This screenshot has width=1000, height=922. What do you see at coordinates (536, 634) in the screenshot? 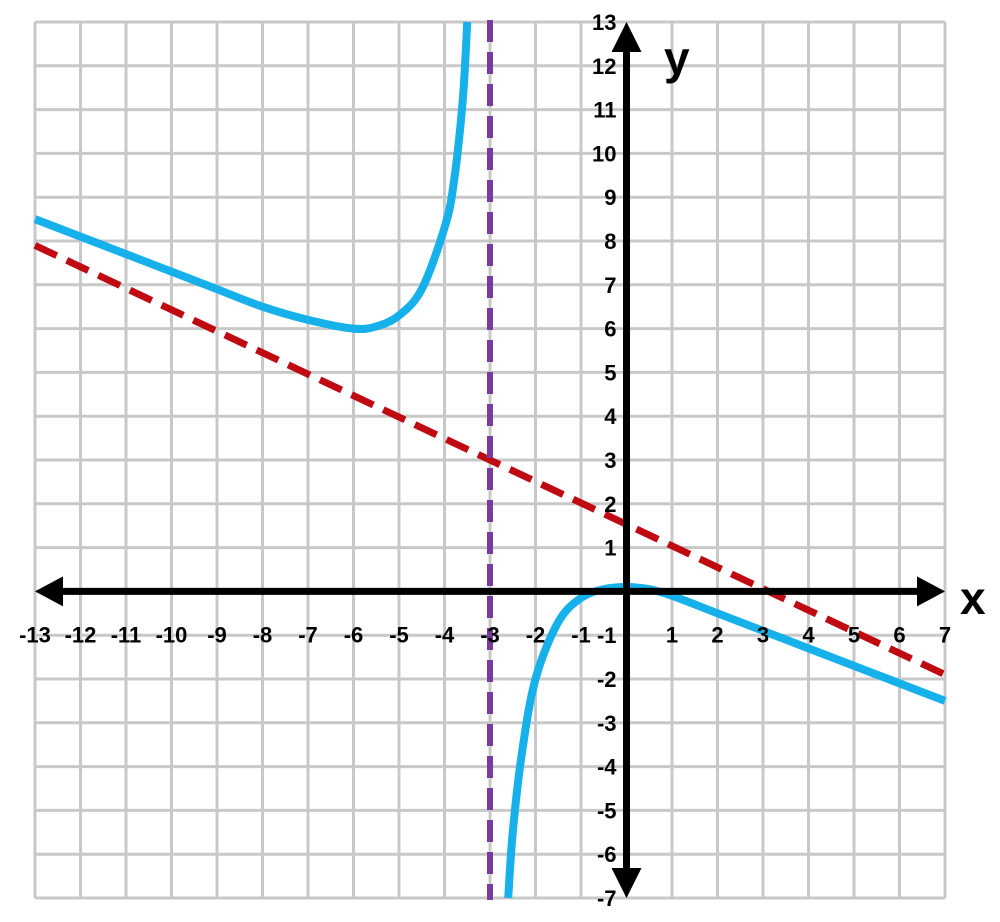
I see `x-tick-label: -2` at bounding box center [536, 634].